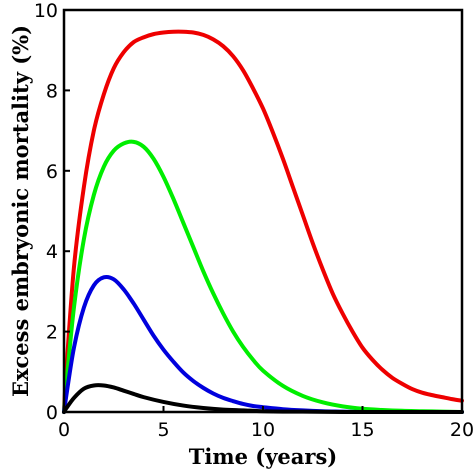 This screenshot has height=470, width=474. Describe the element at coordinates (20, 211) in the screenshot. I see `y-axis-title: Excess embryonic mortality (%)` at that location.